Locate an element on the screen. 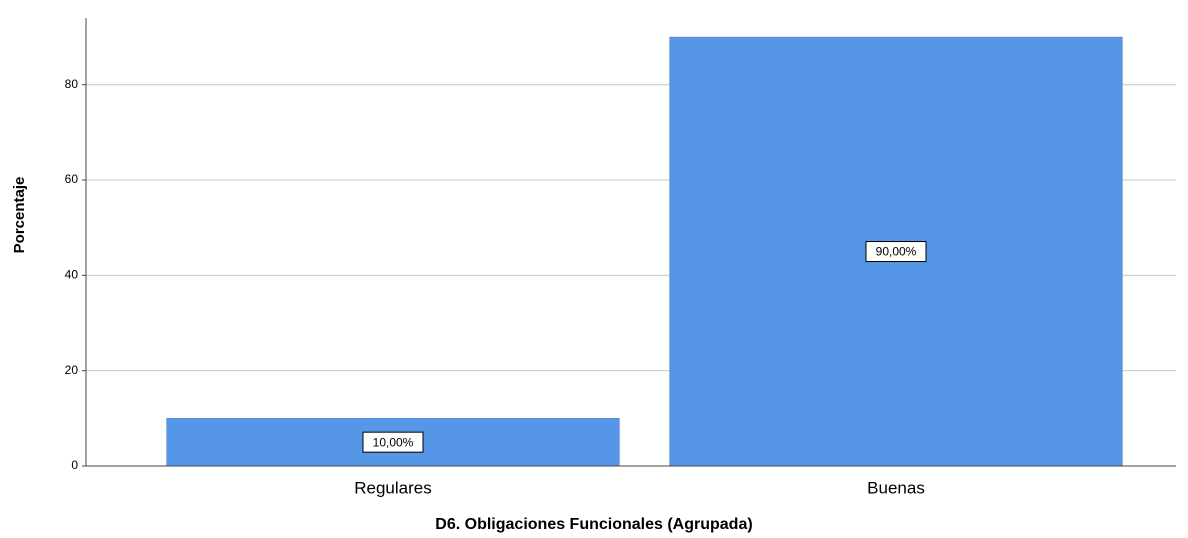 This screenshot has width=1188, height=538. y-tick-label: 20 is located at coordinates (72, 370).